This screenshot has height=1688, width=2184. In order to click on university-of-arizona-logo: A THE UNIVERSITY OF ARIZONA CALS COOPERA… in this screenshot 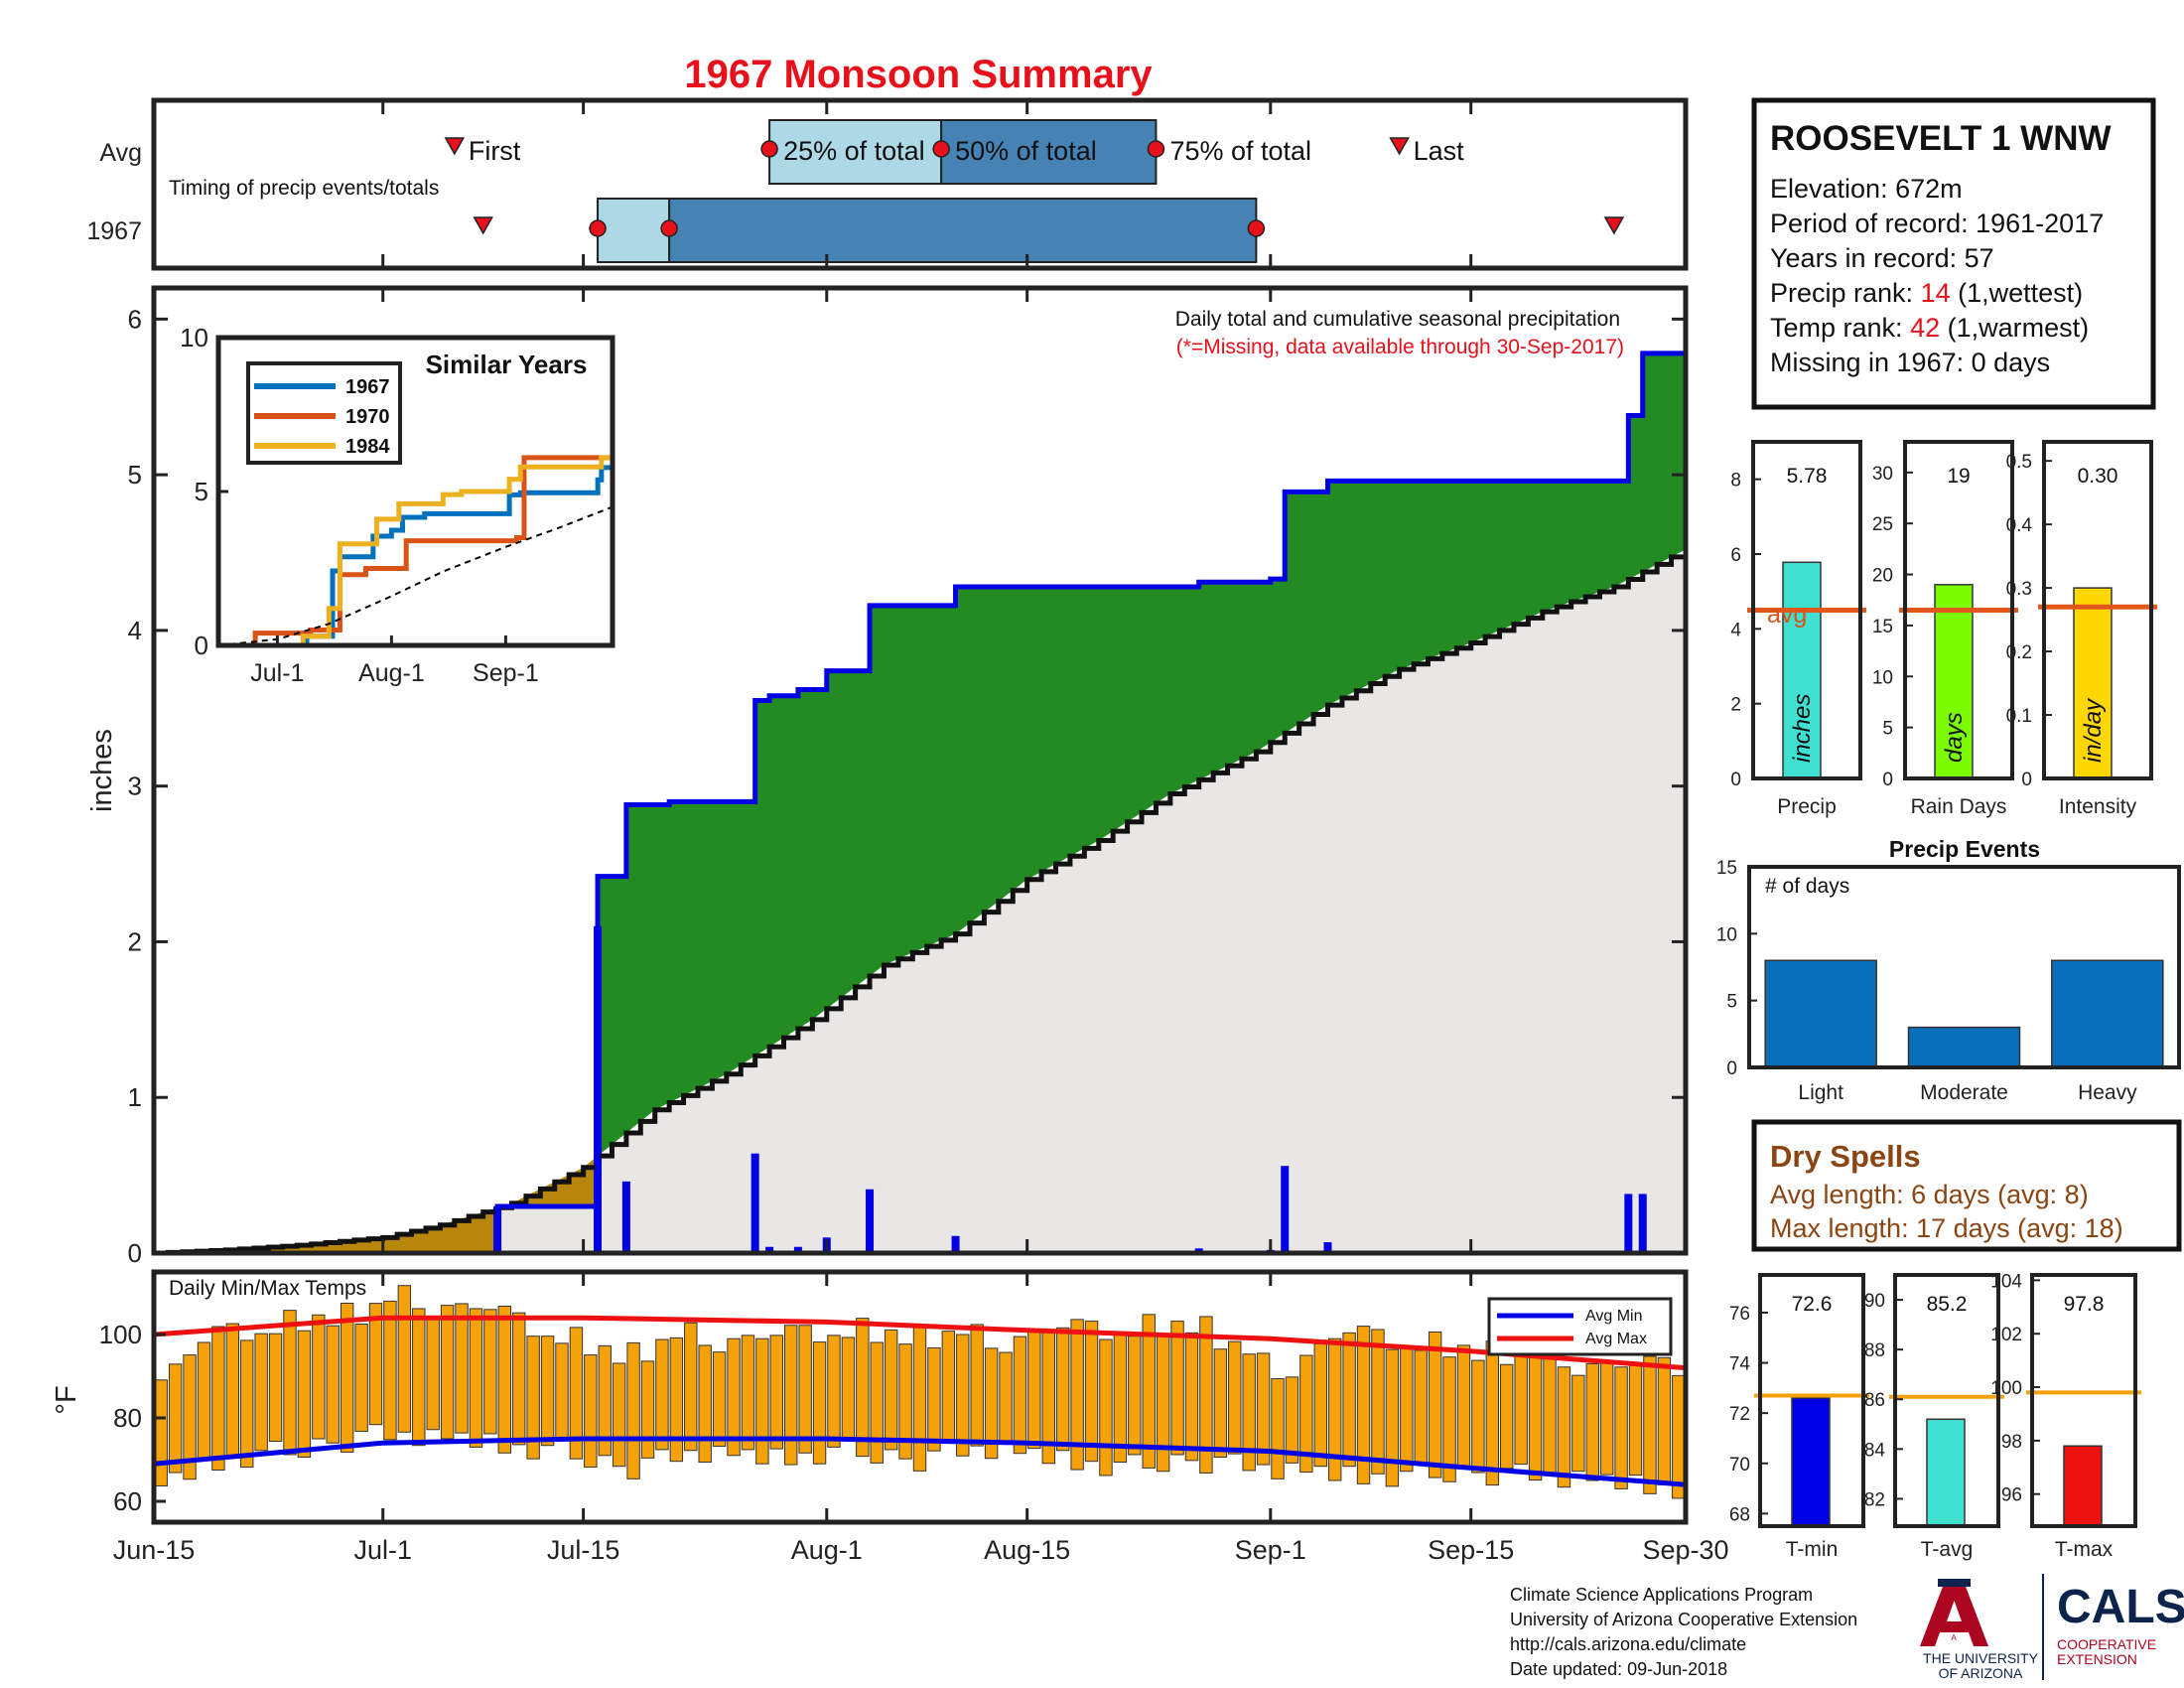, I will do `click(2052, 1627)`.